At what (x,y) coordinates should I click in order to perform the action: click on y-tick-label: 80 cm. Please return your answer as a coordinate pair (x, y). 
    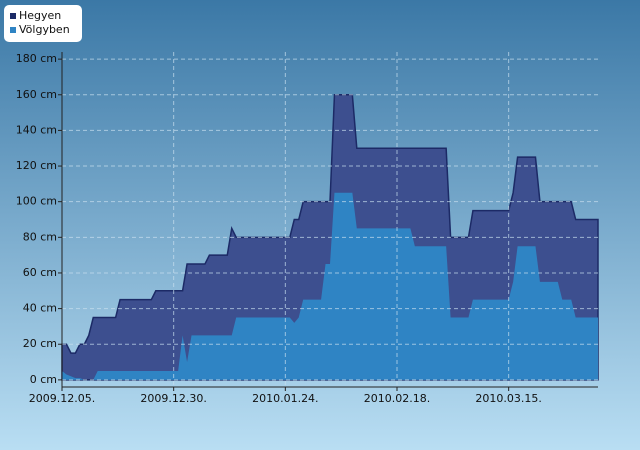
    Looking at the image, I should click on (40, 236).